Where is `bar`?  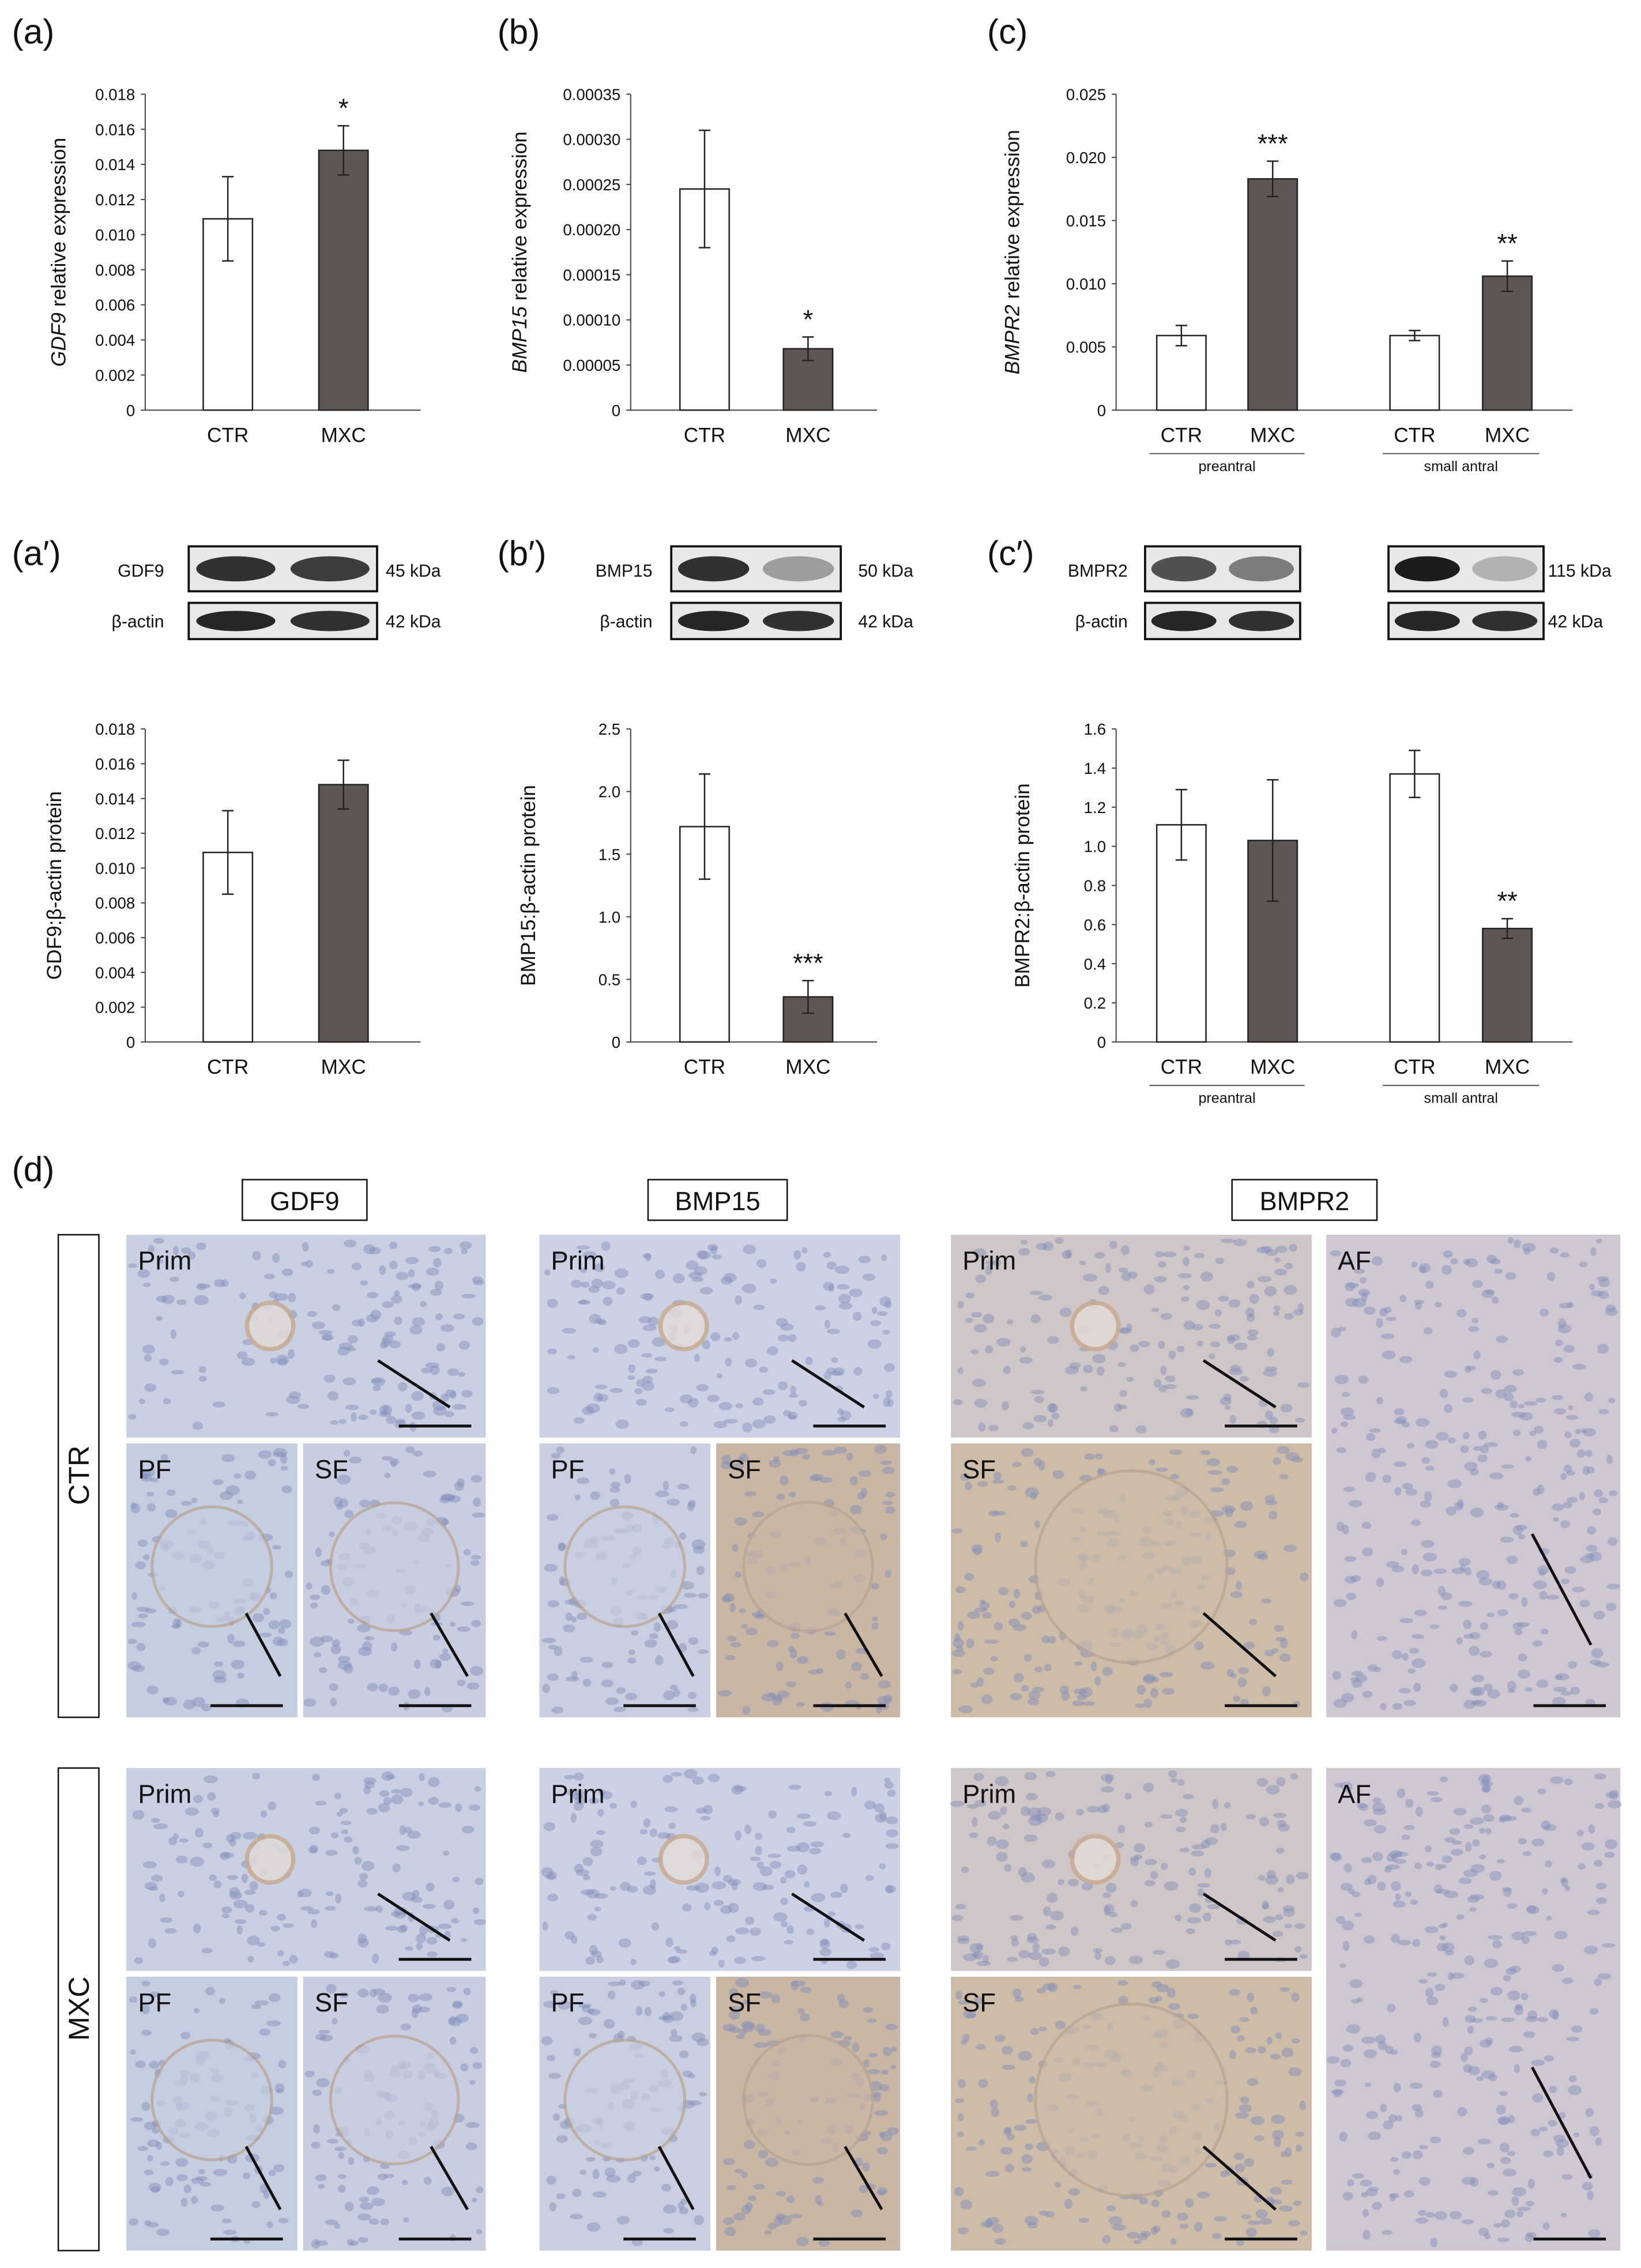 bar is located at coordinates (343, 913).